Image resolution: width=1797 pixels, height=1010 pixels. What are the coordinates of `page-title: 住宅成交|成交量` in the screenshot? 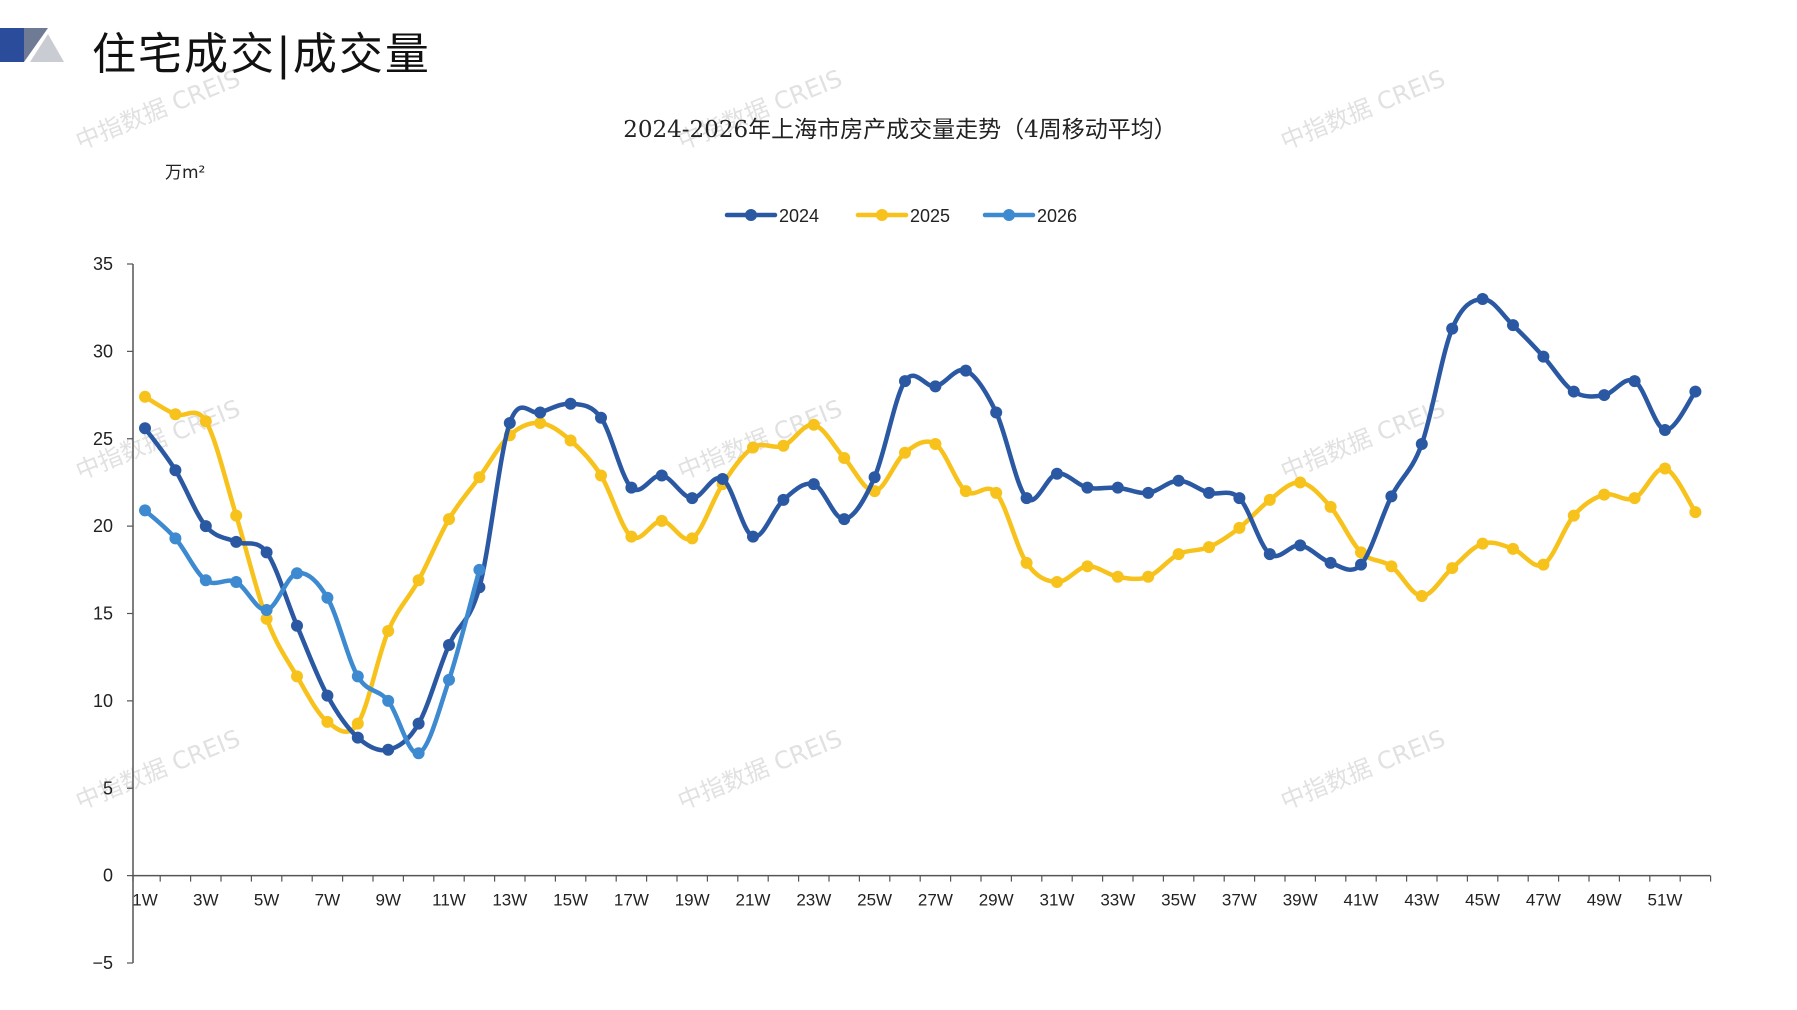 It's located at (261, 54).